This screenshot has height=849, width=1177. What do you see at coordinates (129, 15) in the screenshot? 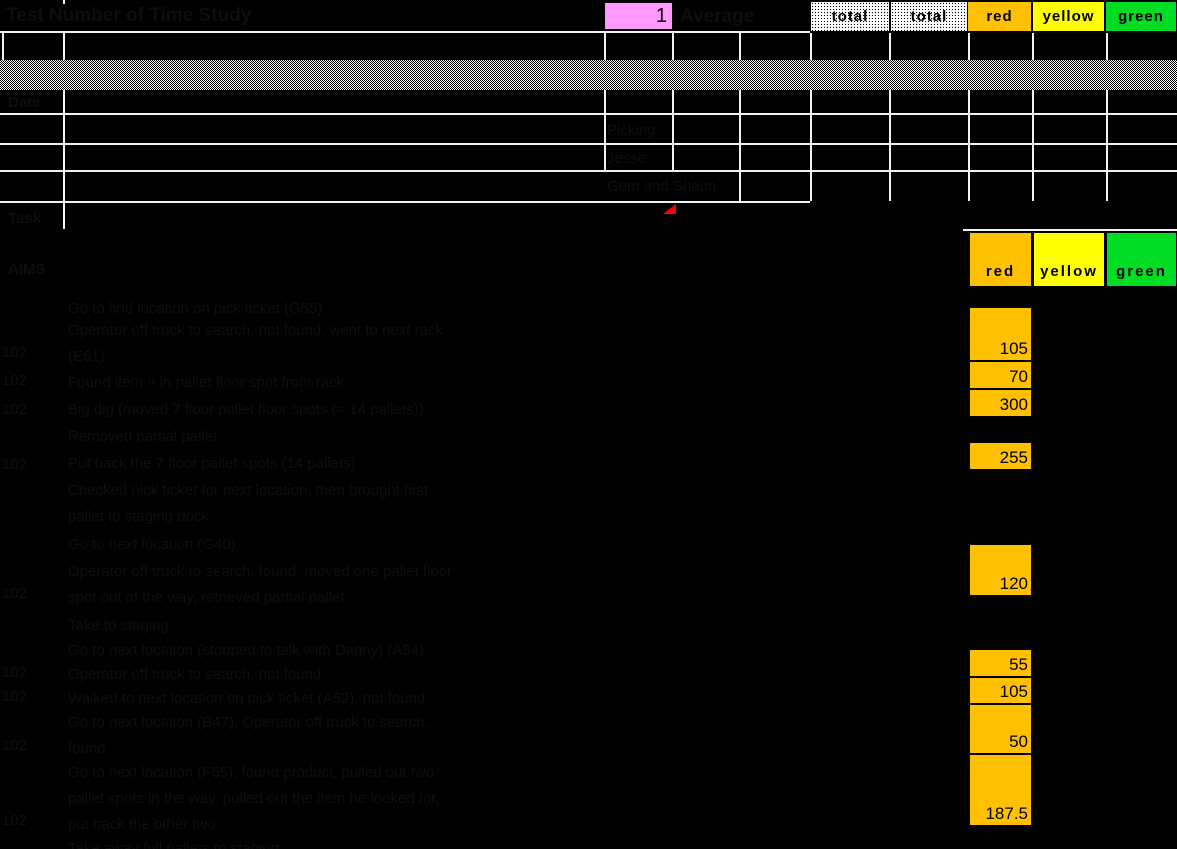
I see `sheet-title: Test Number of Time Study` at bounding box center [129, 15].